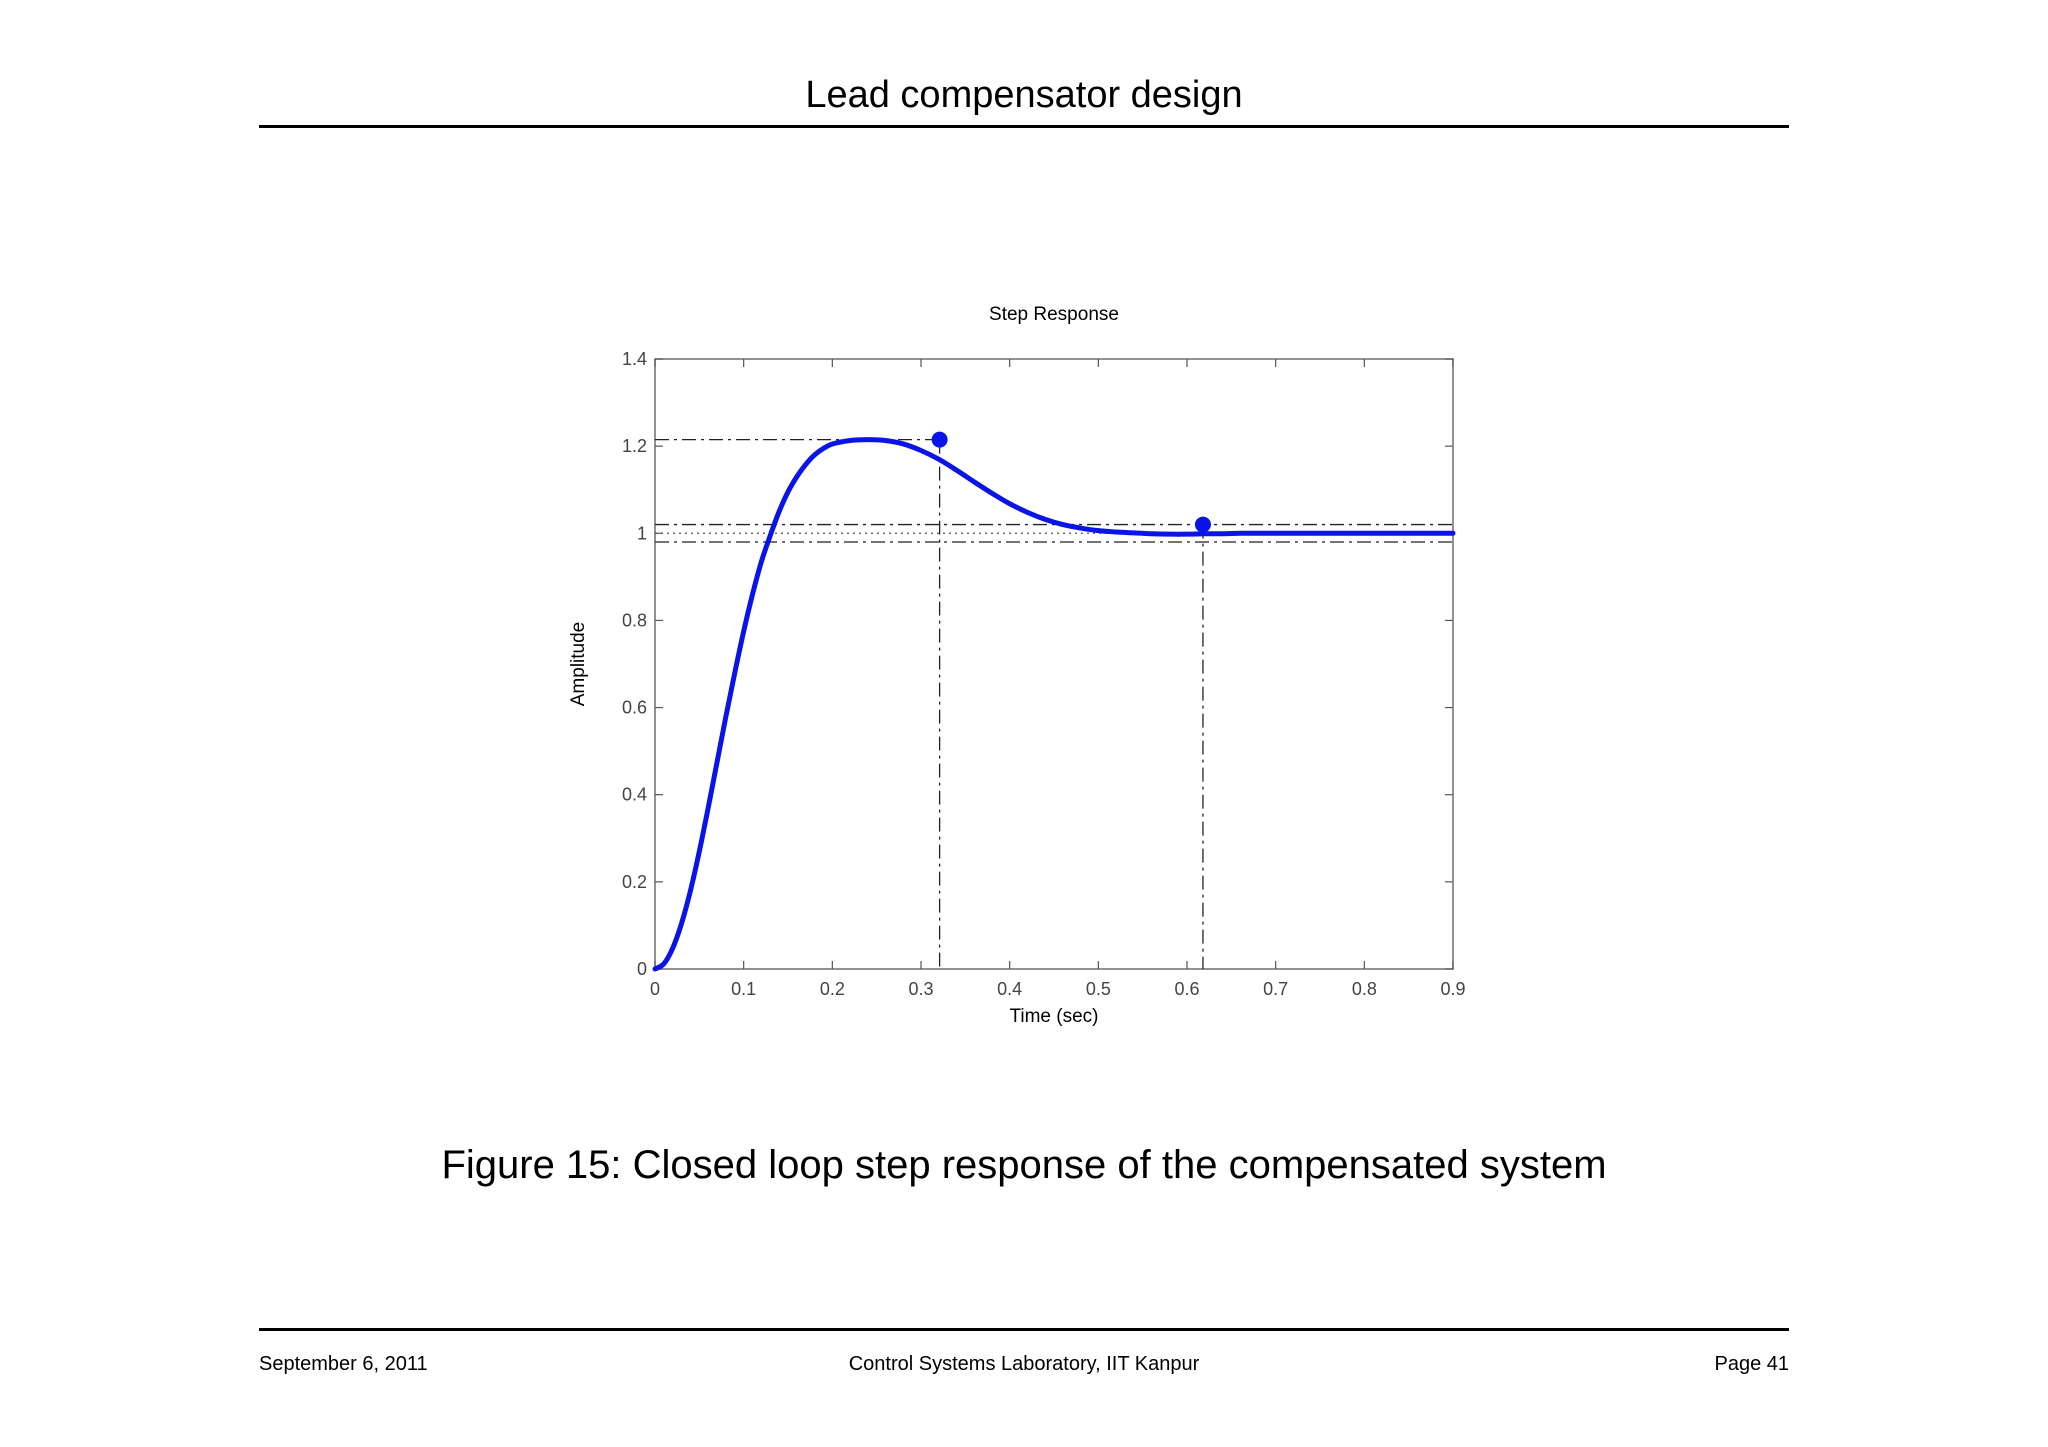 The height and width of the screenshot is (1447, 2048). What do you see at coordinates (743, 989) in the screenshot?
I see `x-tick-label: 0.1` at bounding box center [743, 989].